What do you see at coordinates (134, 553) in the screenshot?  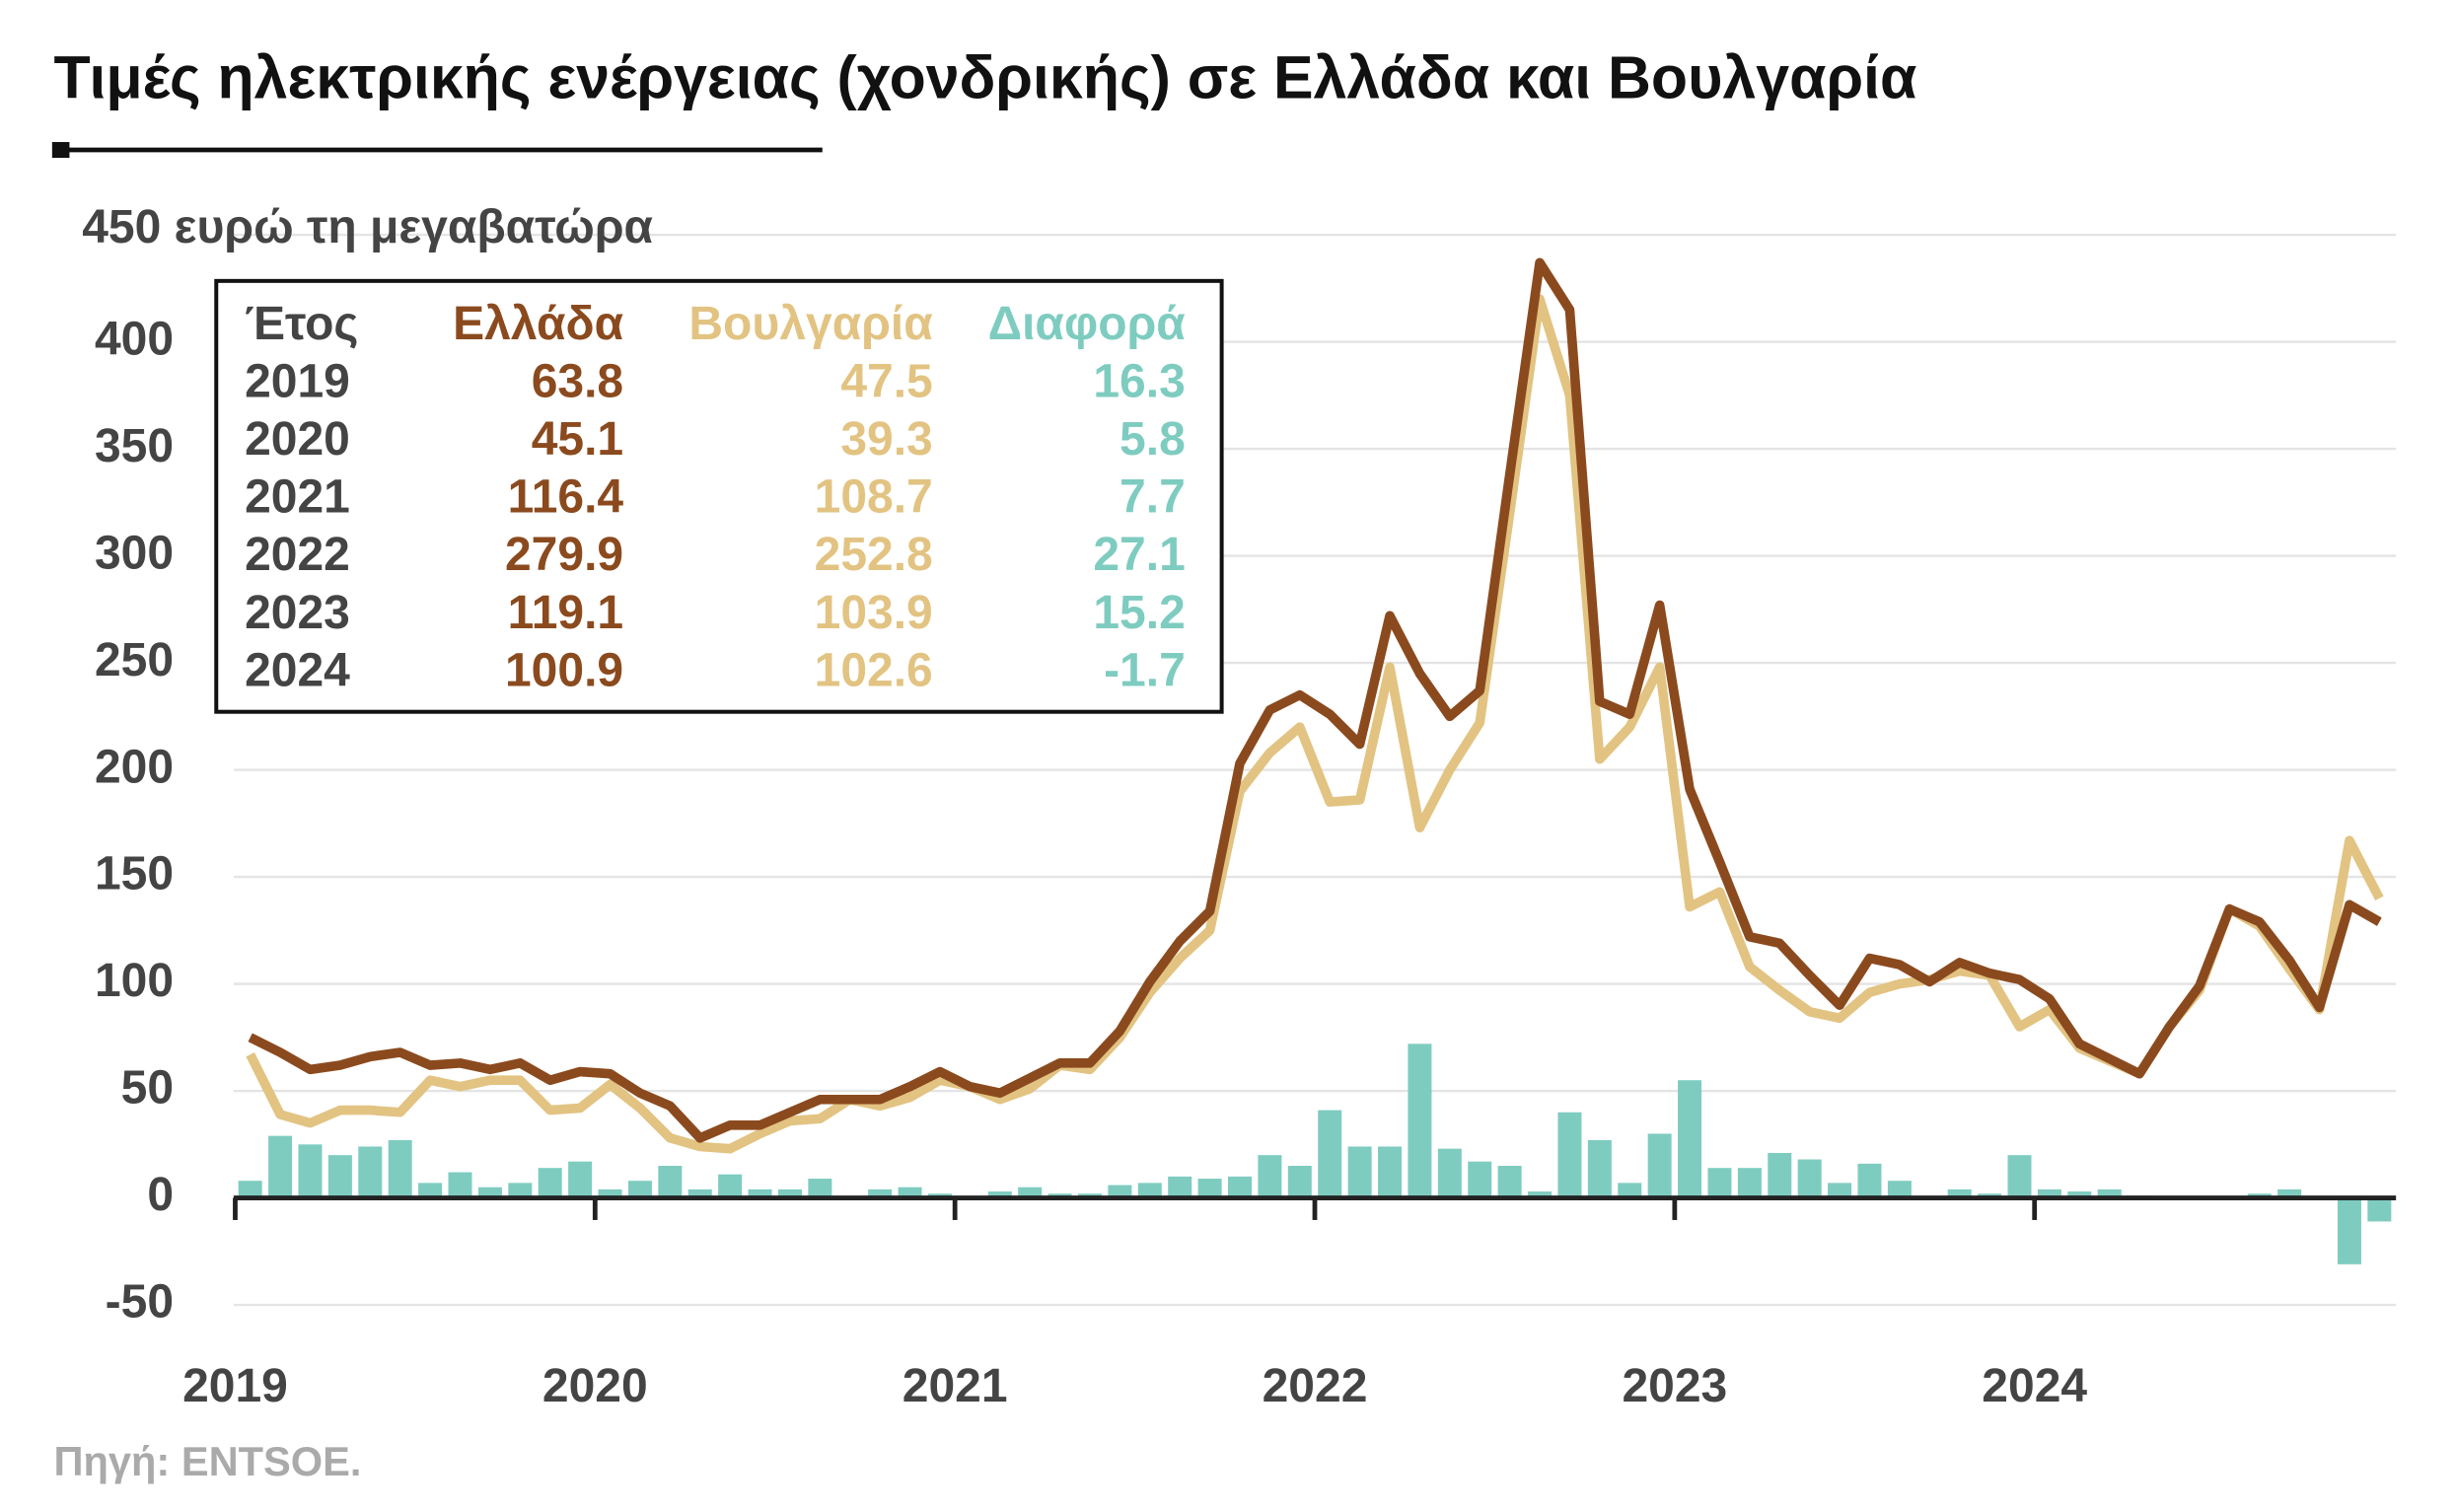 I see `y-tick-label: 300` at bounding box center [134, 553].